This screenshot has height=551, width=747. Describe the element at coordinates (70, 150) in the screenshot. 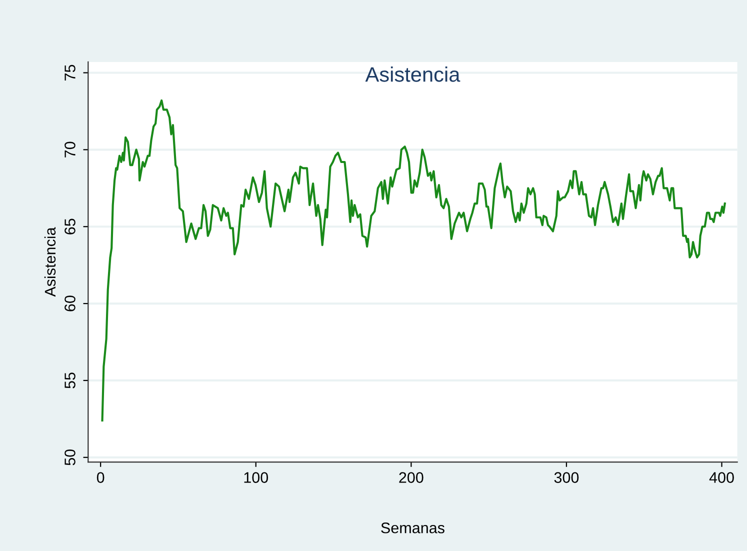

I see `y-tick-label: 70` at that location.